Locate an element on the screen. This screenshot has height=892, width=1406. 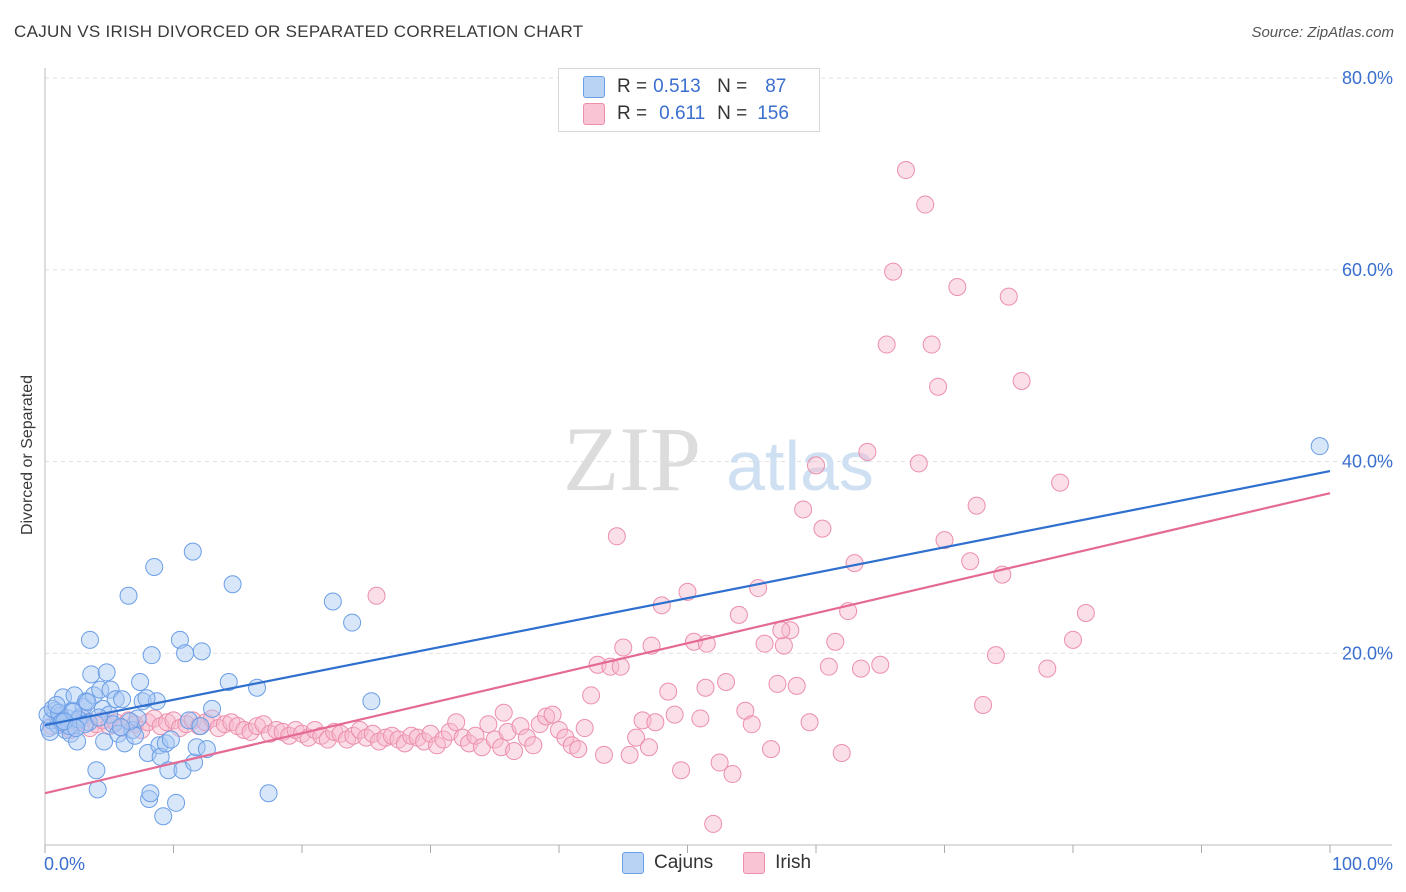
cajuns-swatch is located at coordinates (594, 87).